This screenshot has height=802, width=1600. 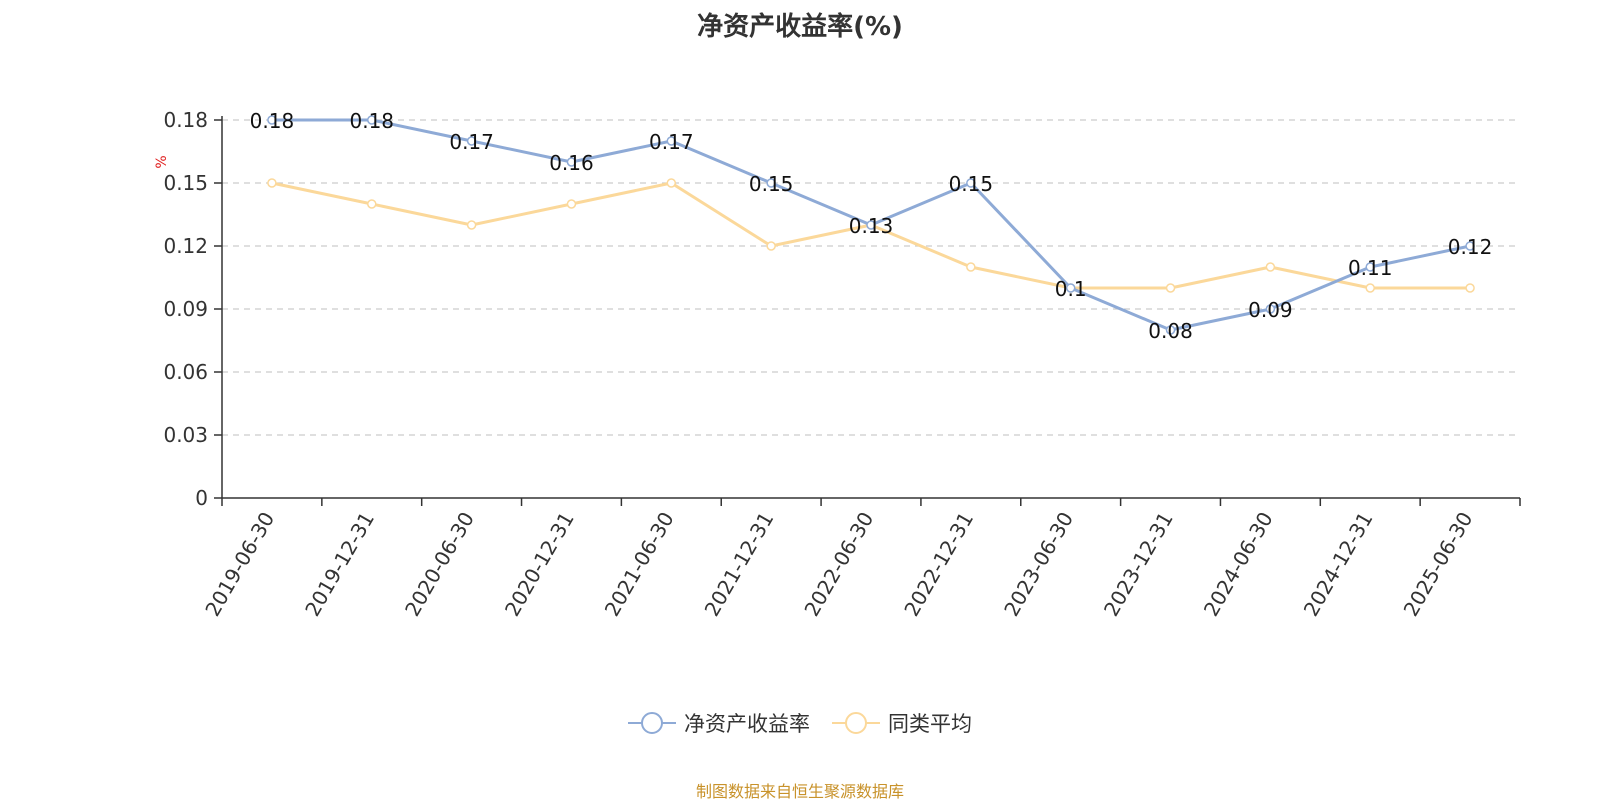 What do you see at coordinates (185, 435) in the screenshot?
I see `y-tick-label: 0.03` at bounding box center [185, 435].